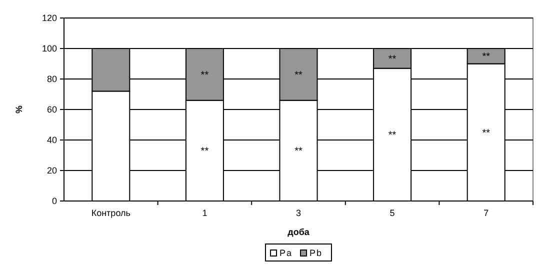 The height and width of the screenshot is (271, 546). I want to click on x-tick-label: 3, so click(299, 213).